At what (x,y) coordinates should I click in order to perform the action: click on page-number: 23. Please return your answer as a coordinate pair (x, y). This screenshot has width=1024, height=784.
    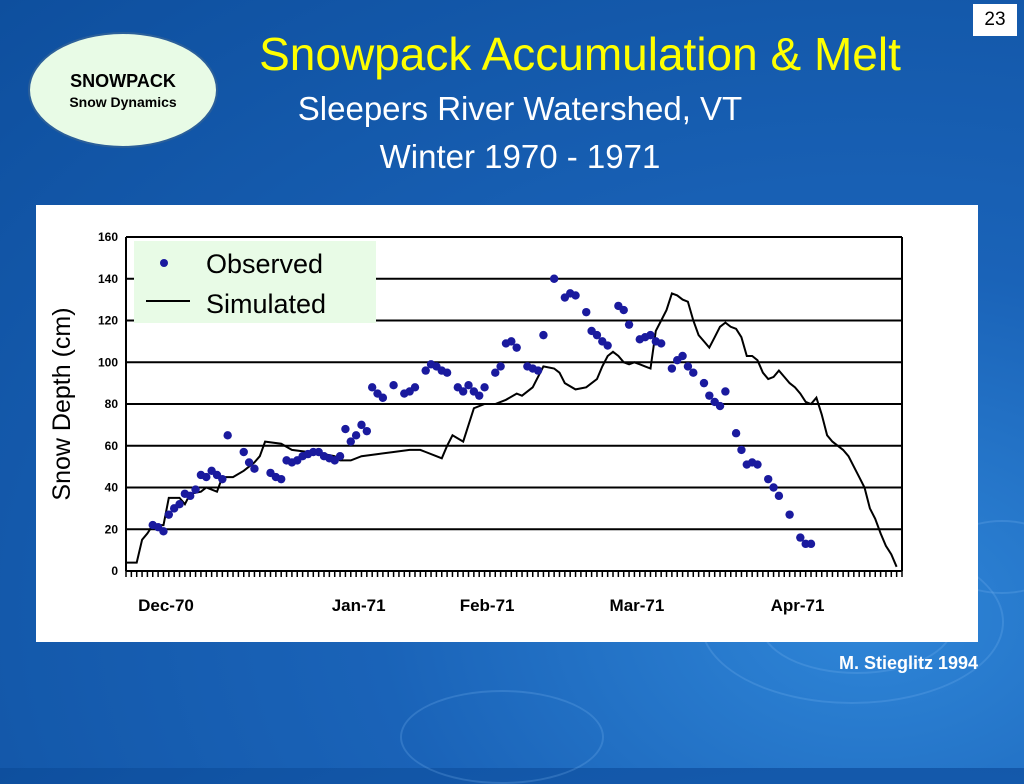
    Looking at the image, I should click on (995, 20).